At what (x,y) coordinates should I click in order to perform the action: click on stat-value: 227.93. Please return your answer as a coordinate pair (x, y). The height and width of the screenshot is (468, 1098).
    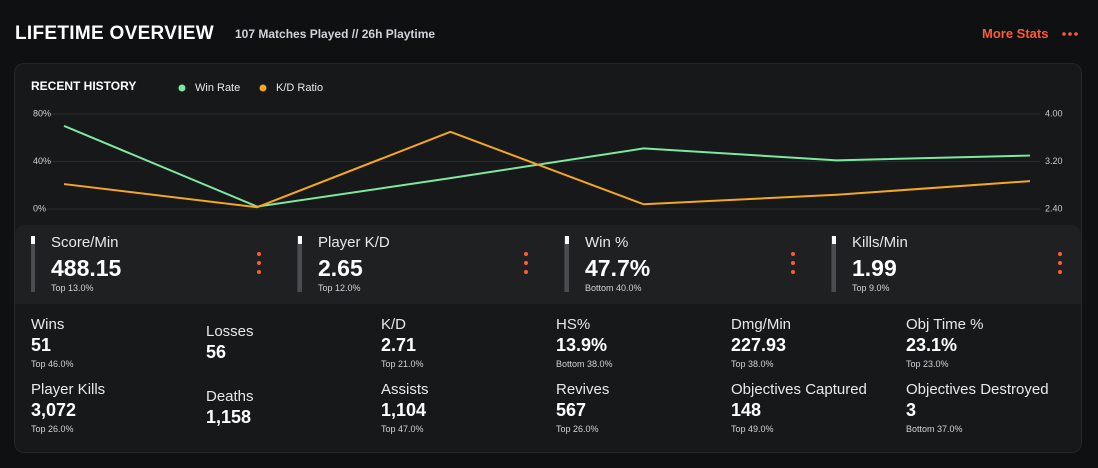
    Looking at the image, I should click on (759, 345).